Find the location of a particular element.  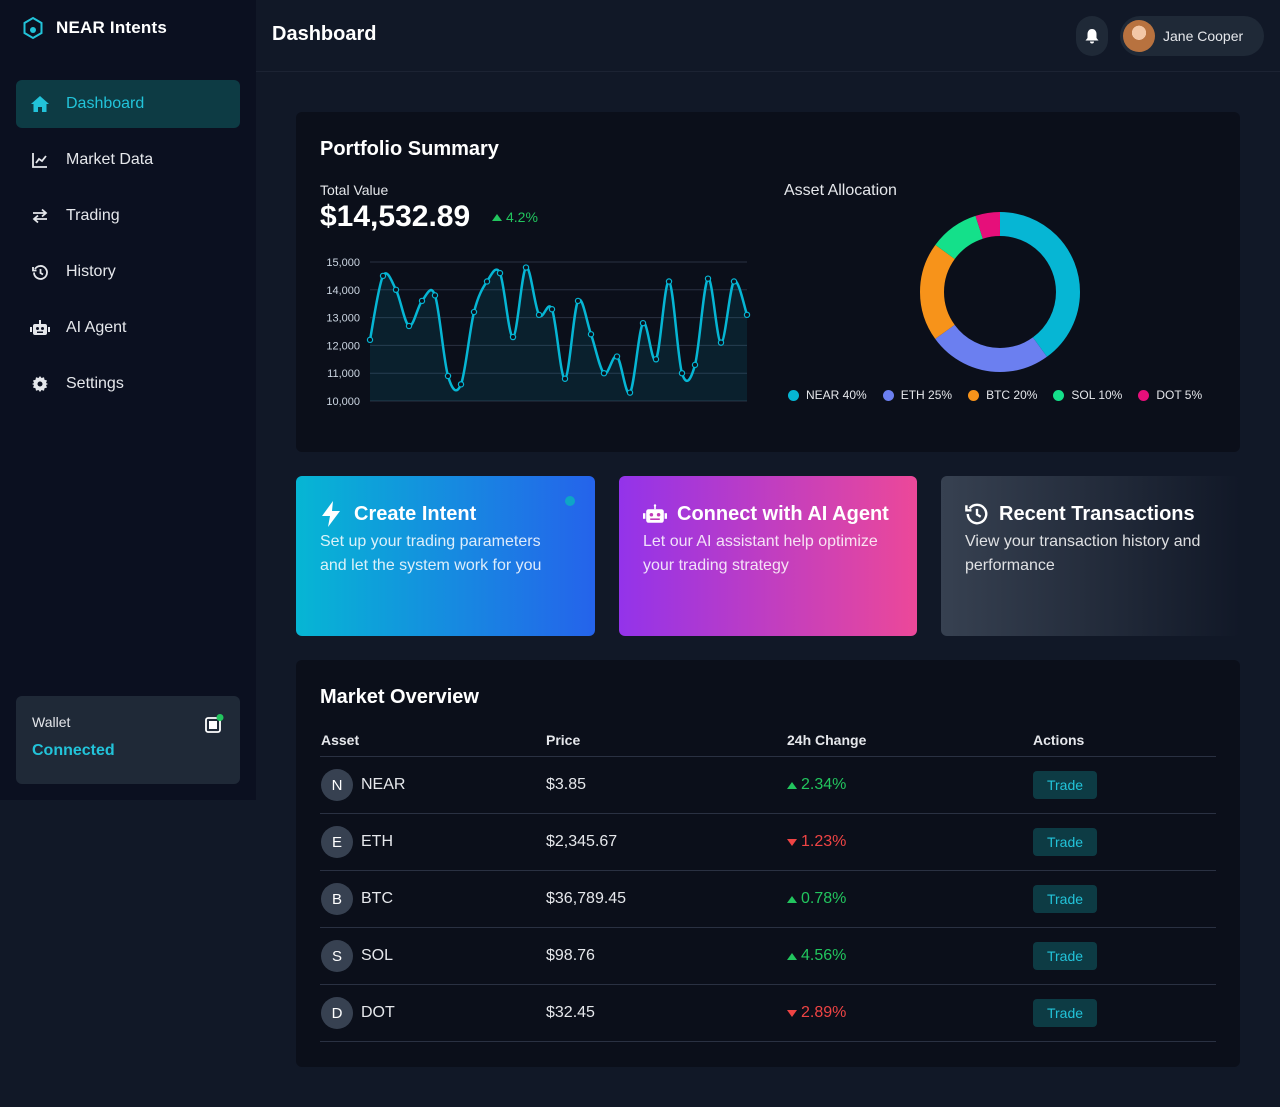

asset-badge: D is located at coordinates (337, 1013).